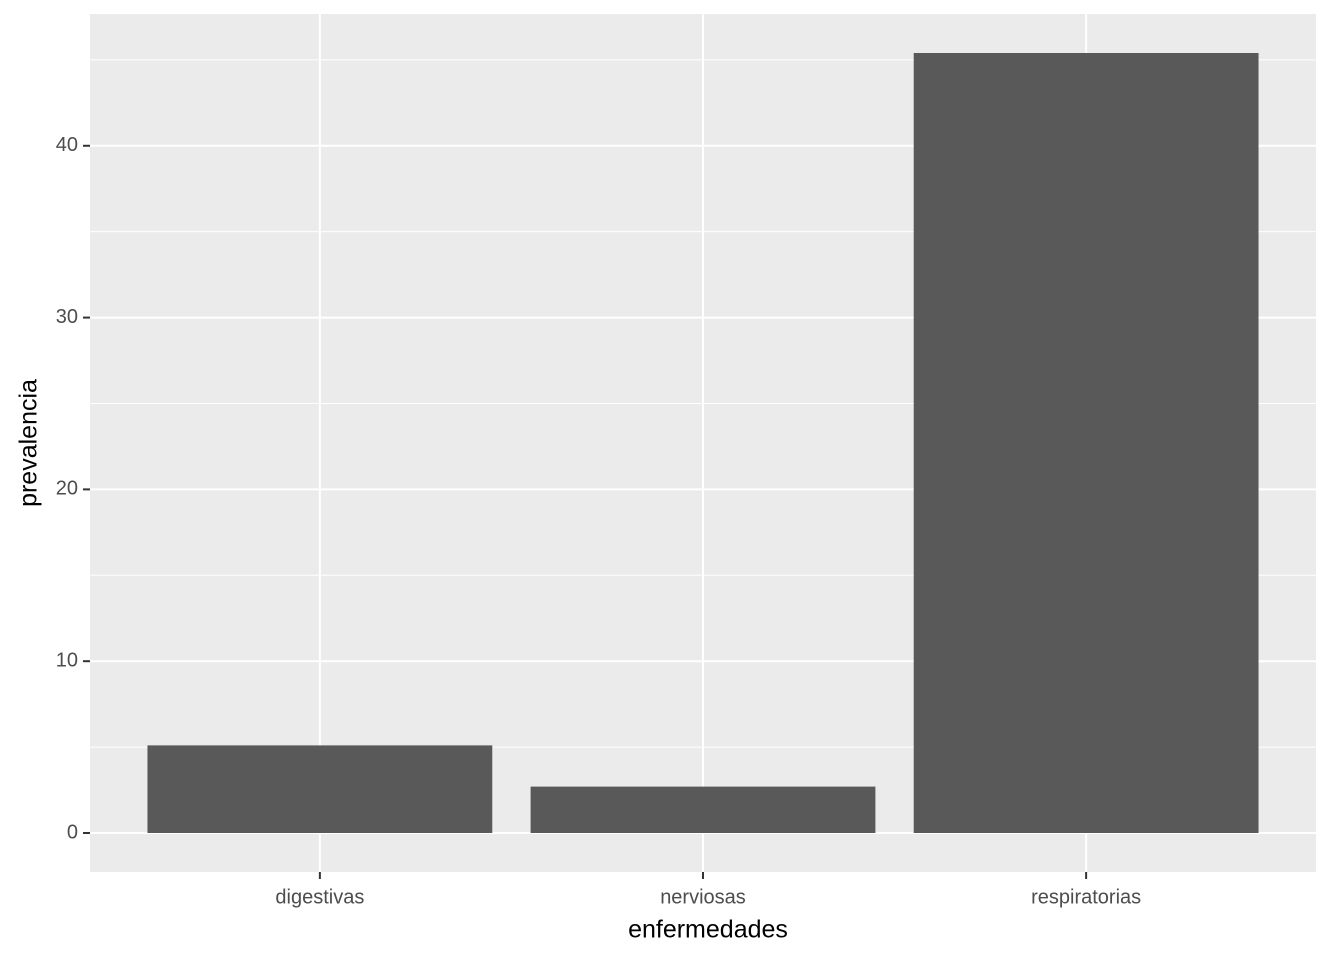  Describe the element at coordinates (319, 897) in the screenshot. I see `x-tick-label: digestivas` at that location.